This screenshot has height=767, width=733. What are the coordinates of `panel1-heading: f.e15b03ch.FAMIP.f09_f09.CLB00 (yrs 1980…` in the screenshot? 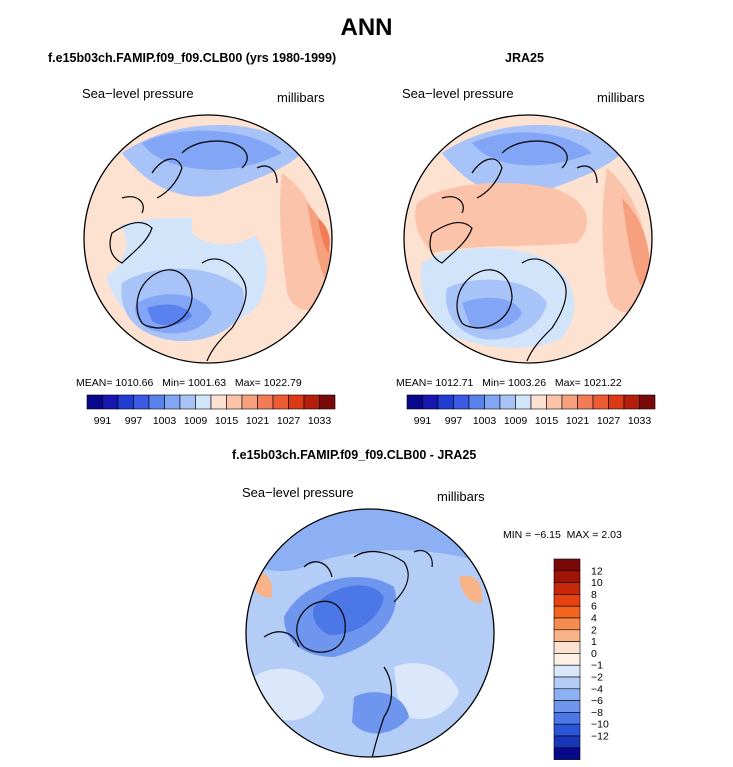 It's located at (192, 58).